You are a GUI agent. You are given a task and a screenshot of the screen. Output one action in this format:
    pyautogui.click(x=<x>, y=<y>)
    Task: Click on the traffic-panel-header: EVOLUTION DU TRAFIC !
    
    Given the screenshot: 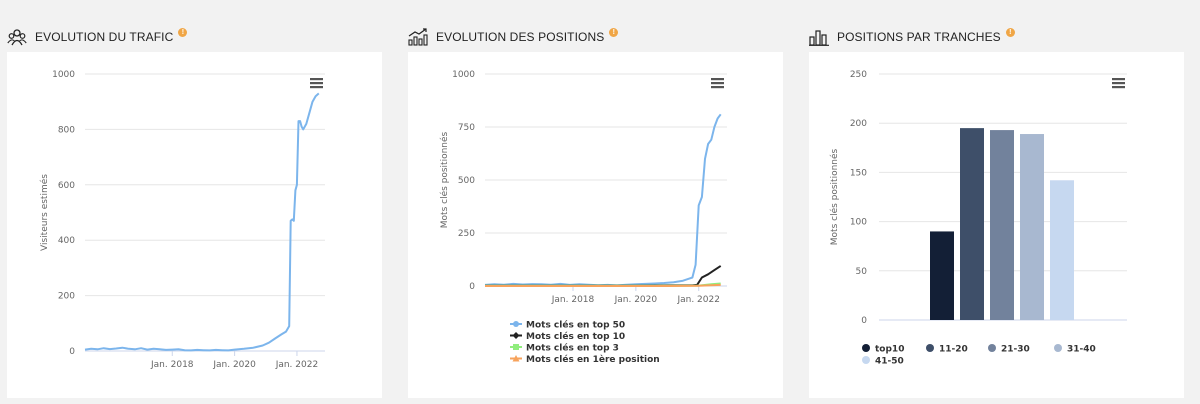 What is the action you would take?
    pyautogui.click(x=97, y=37)
    